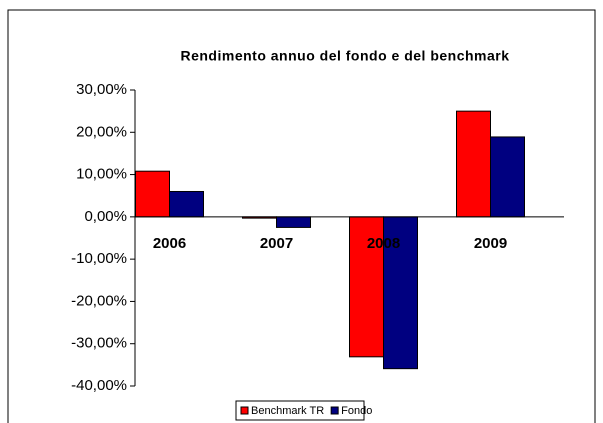 The image size is (603, 423). I want to click on y-tick-label: 10,00%, so click(101, 174).